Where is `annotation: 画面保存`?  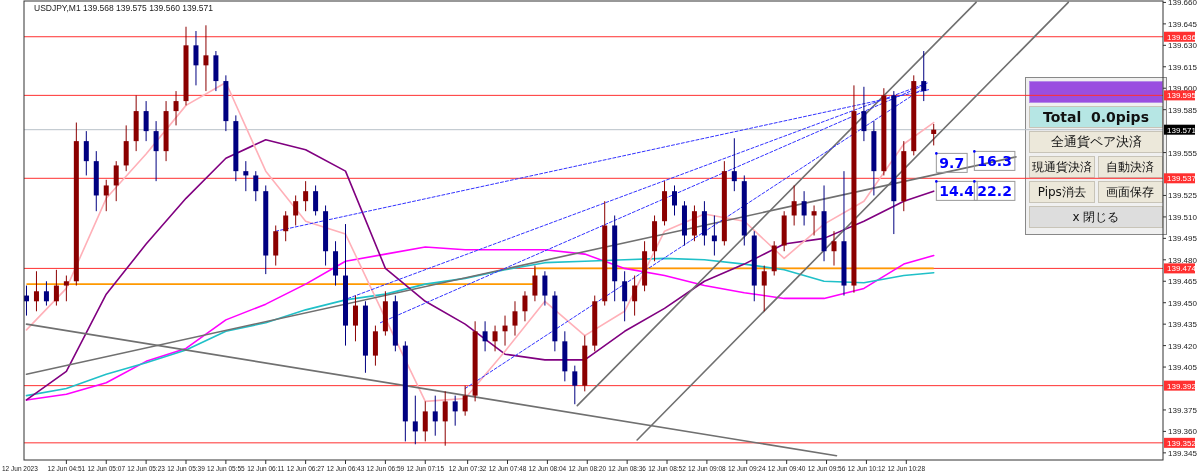 annotation: 画面保存 is located at coordinates (1130, 192).